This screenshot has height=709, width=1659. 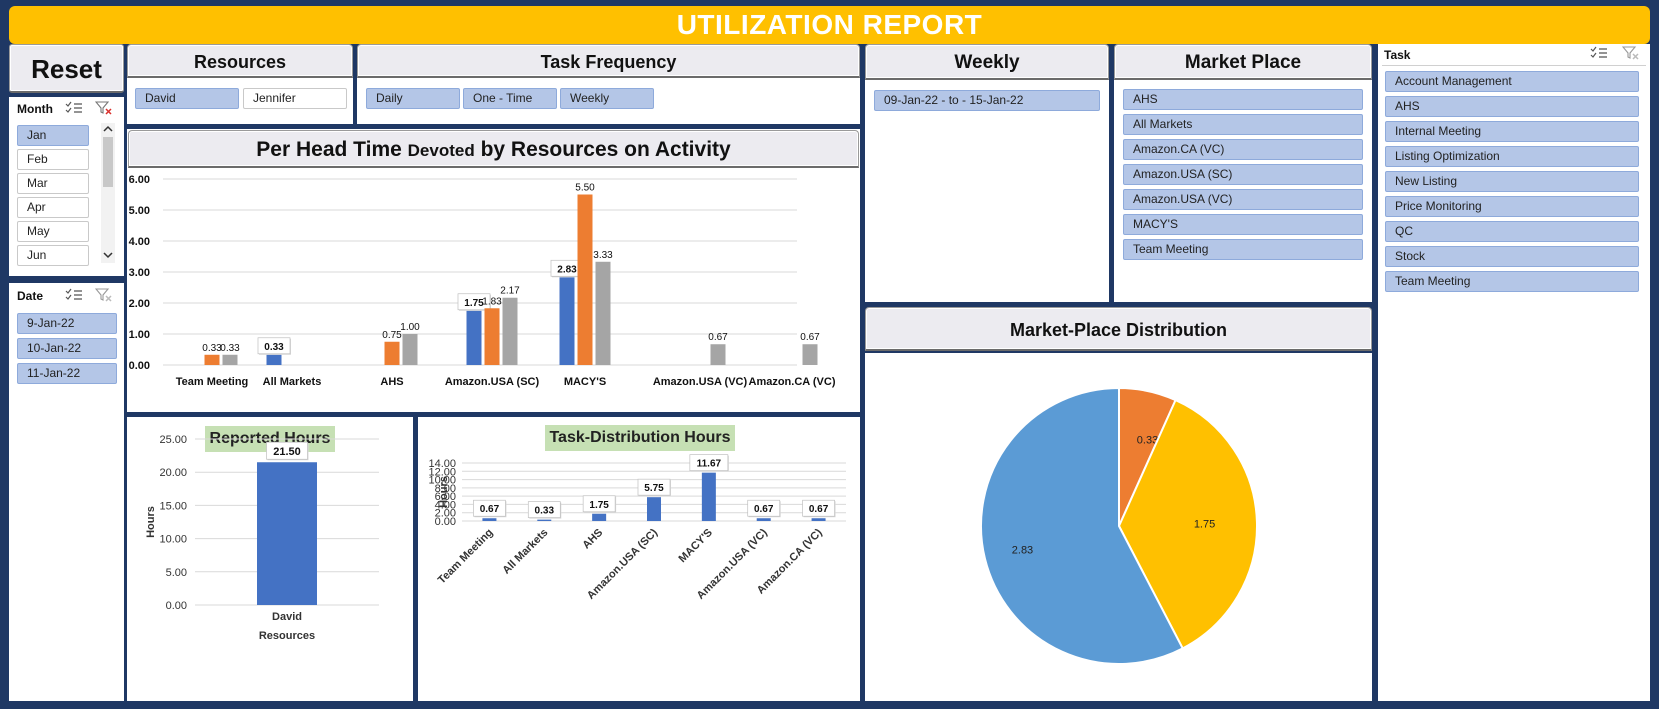 I want to click on task-item: Internal Meeting, so click(x=1512, y=131).